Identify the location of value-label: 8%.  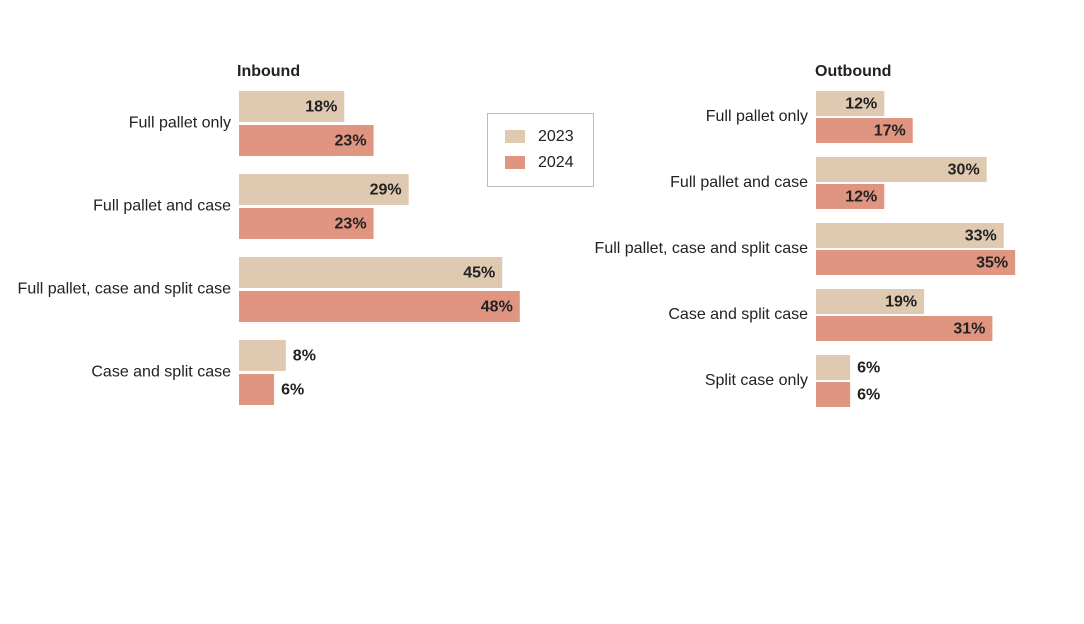
(304, 356).